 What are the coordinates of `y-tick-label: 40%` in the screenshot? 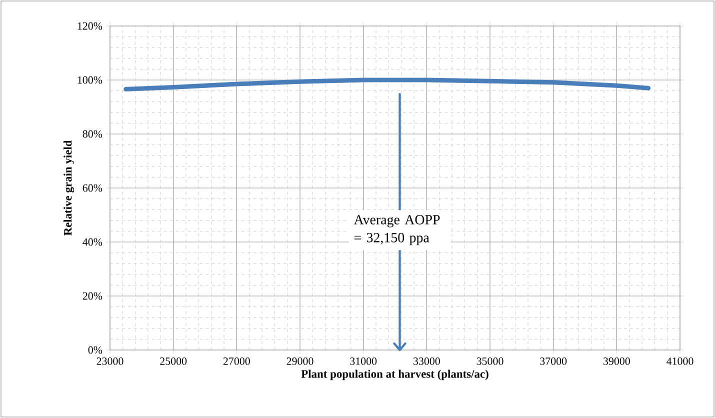 It's located at (92, 242).